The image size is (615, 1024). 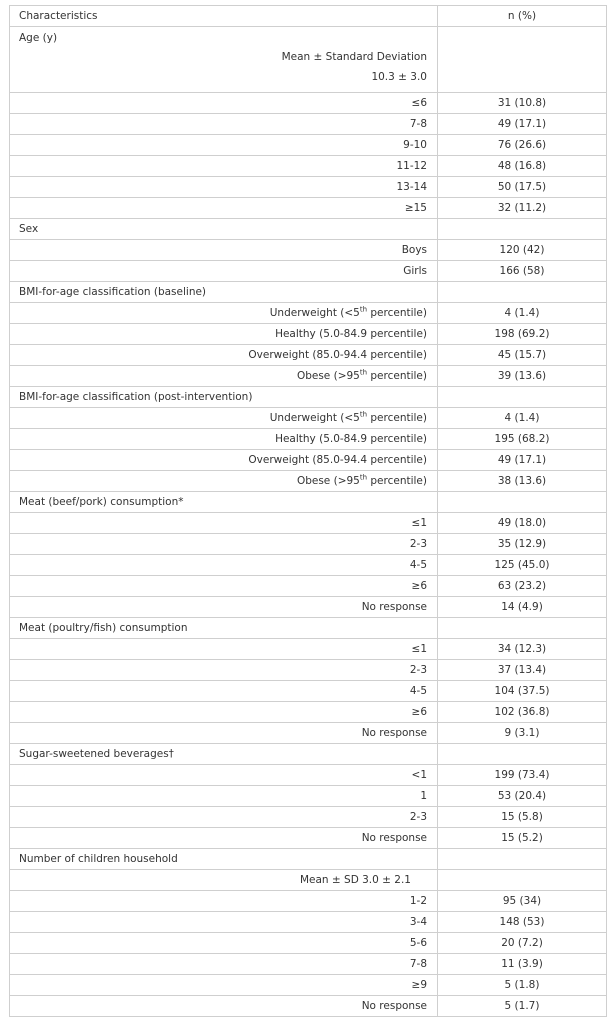 What do you see at coordinates (223, 859) in the screenshot?
I see `section-title: Number of children household` at bounding box center [223, 859].